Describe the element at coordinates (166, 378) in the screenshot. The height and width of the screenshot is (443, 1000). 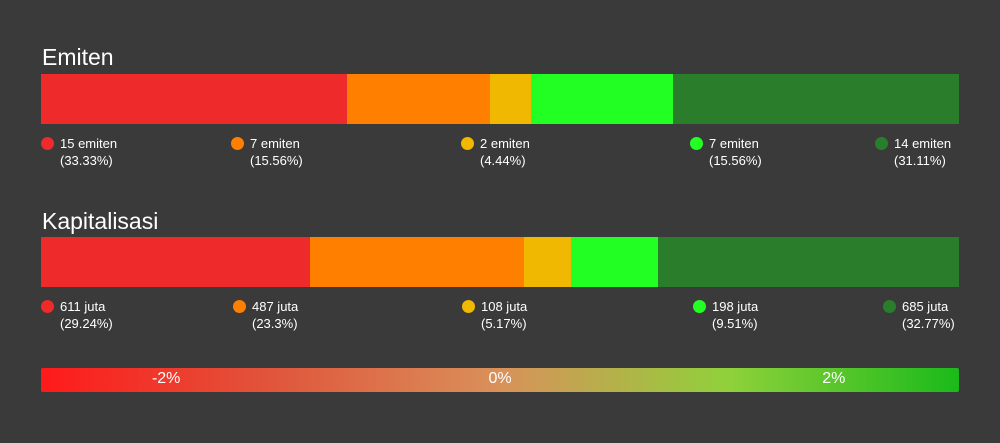
I see `scale-label: -2%` at that location.